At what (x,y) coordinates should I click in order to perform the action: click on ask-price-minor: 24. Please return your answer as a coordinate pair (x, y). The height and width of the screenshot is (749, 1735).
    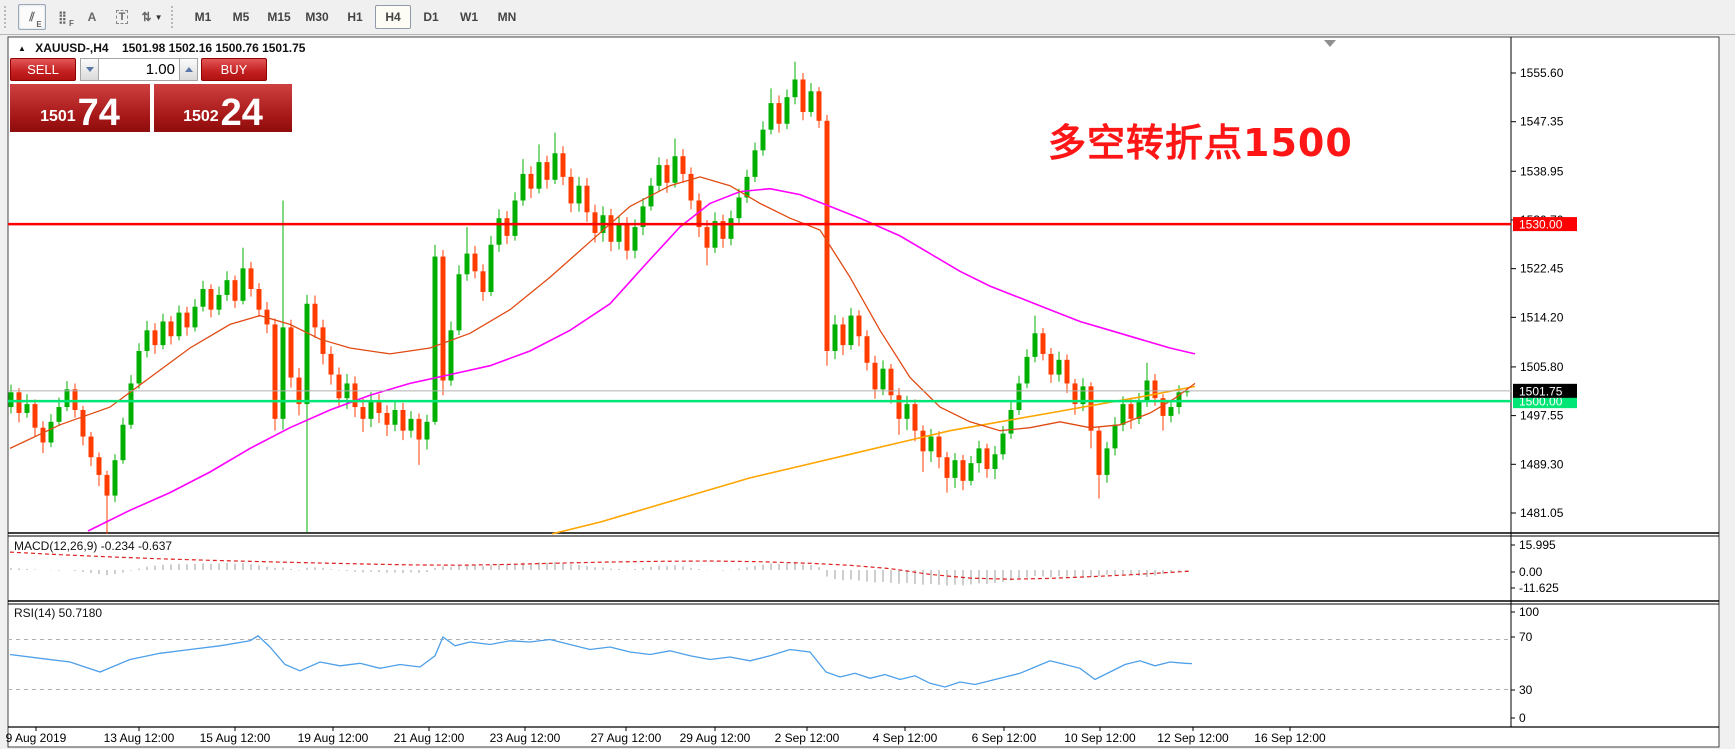
    Looking at the image, I should click on (241, 112).